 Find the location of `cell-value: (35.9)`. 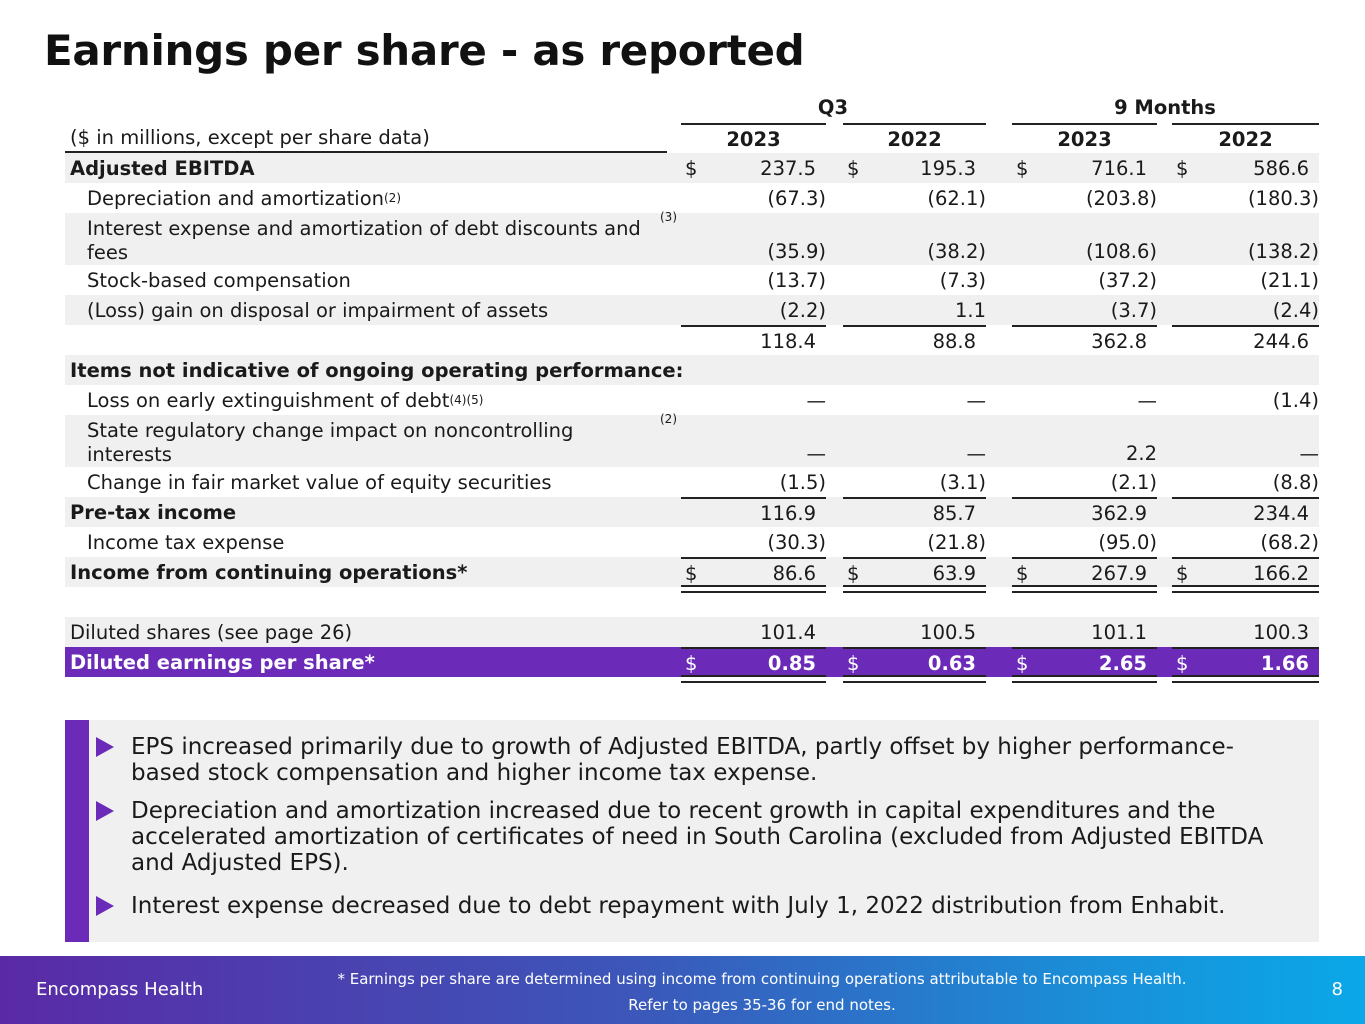

cell-value: (35.9) is located at coordinates (796, 251).